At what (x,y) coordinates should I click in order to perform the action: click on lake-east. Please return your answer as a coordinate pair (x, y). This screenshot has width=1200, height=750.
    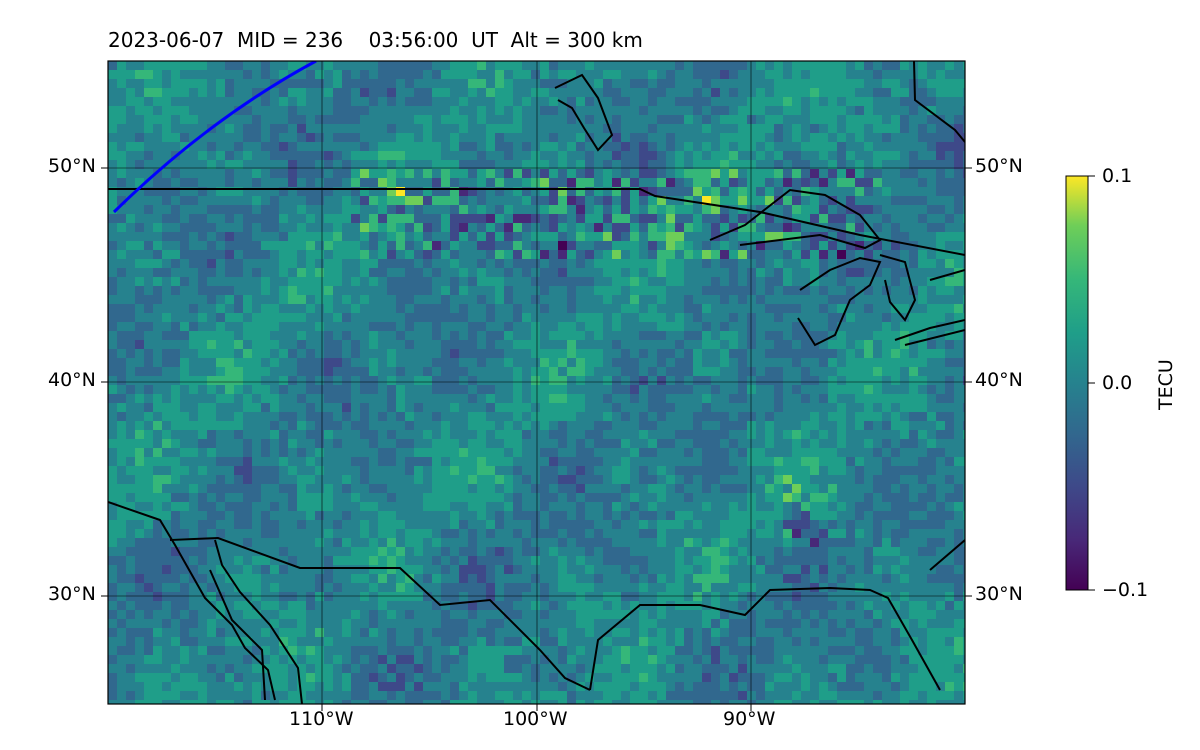
    Looking at the image, I should click on (947, 275).